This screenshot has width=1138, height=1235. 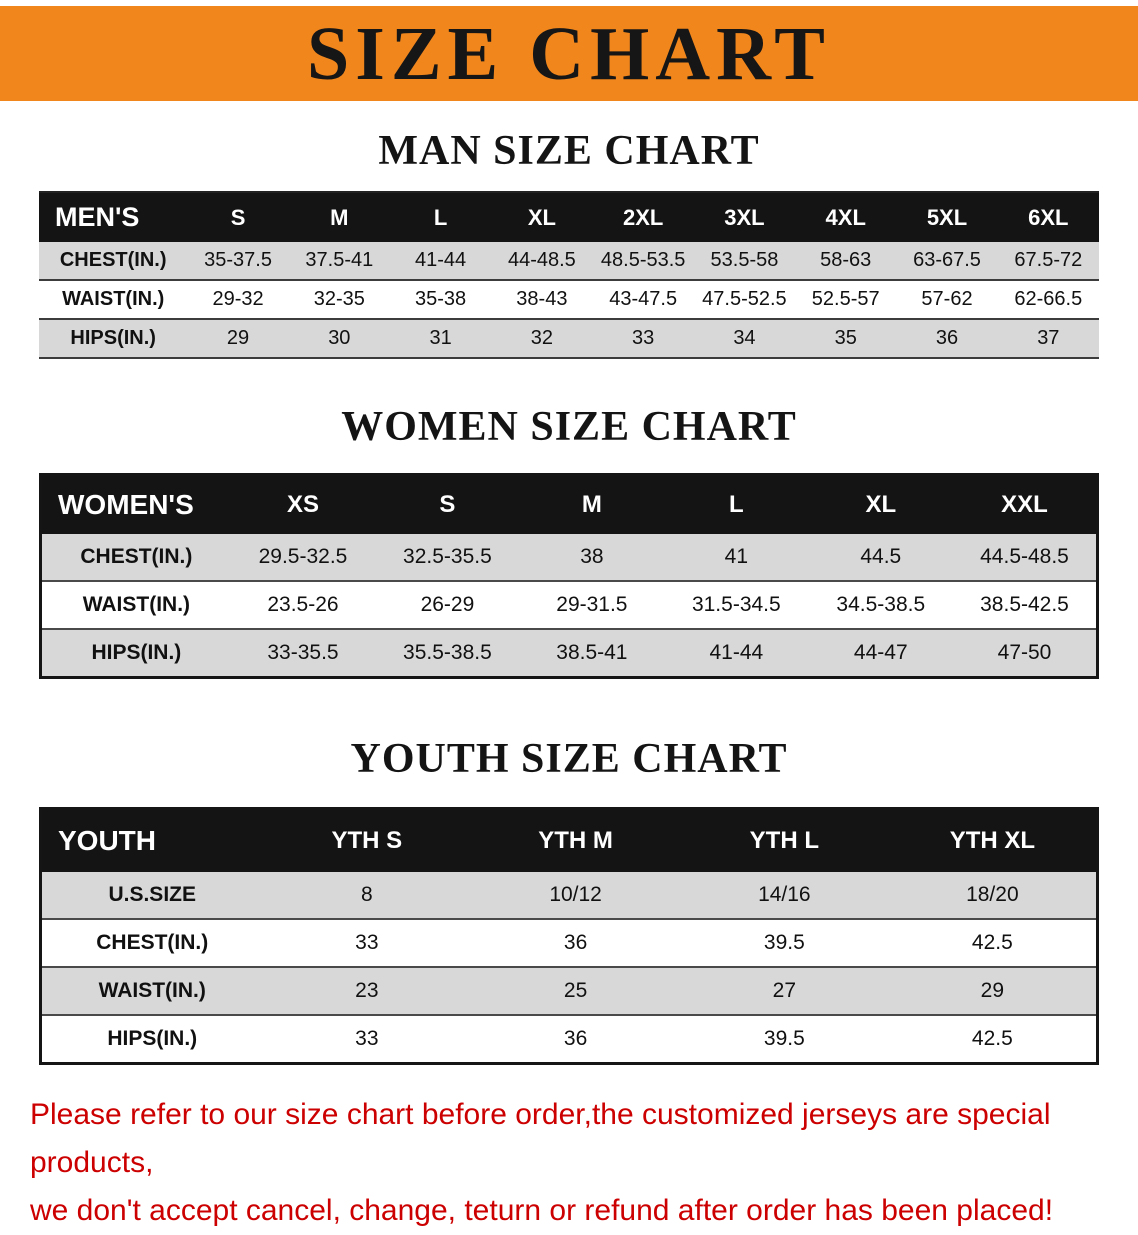 What do you see at coordinates (440, 338) in the screenshot?
I see `value-cell: 31` at bounding box center [440, 338].